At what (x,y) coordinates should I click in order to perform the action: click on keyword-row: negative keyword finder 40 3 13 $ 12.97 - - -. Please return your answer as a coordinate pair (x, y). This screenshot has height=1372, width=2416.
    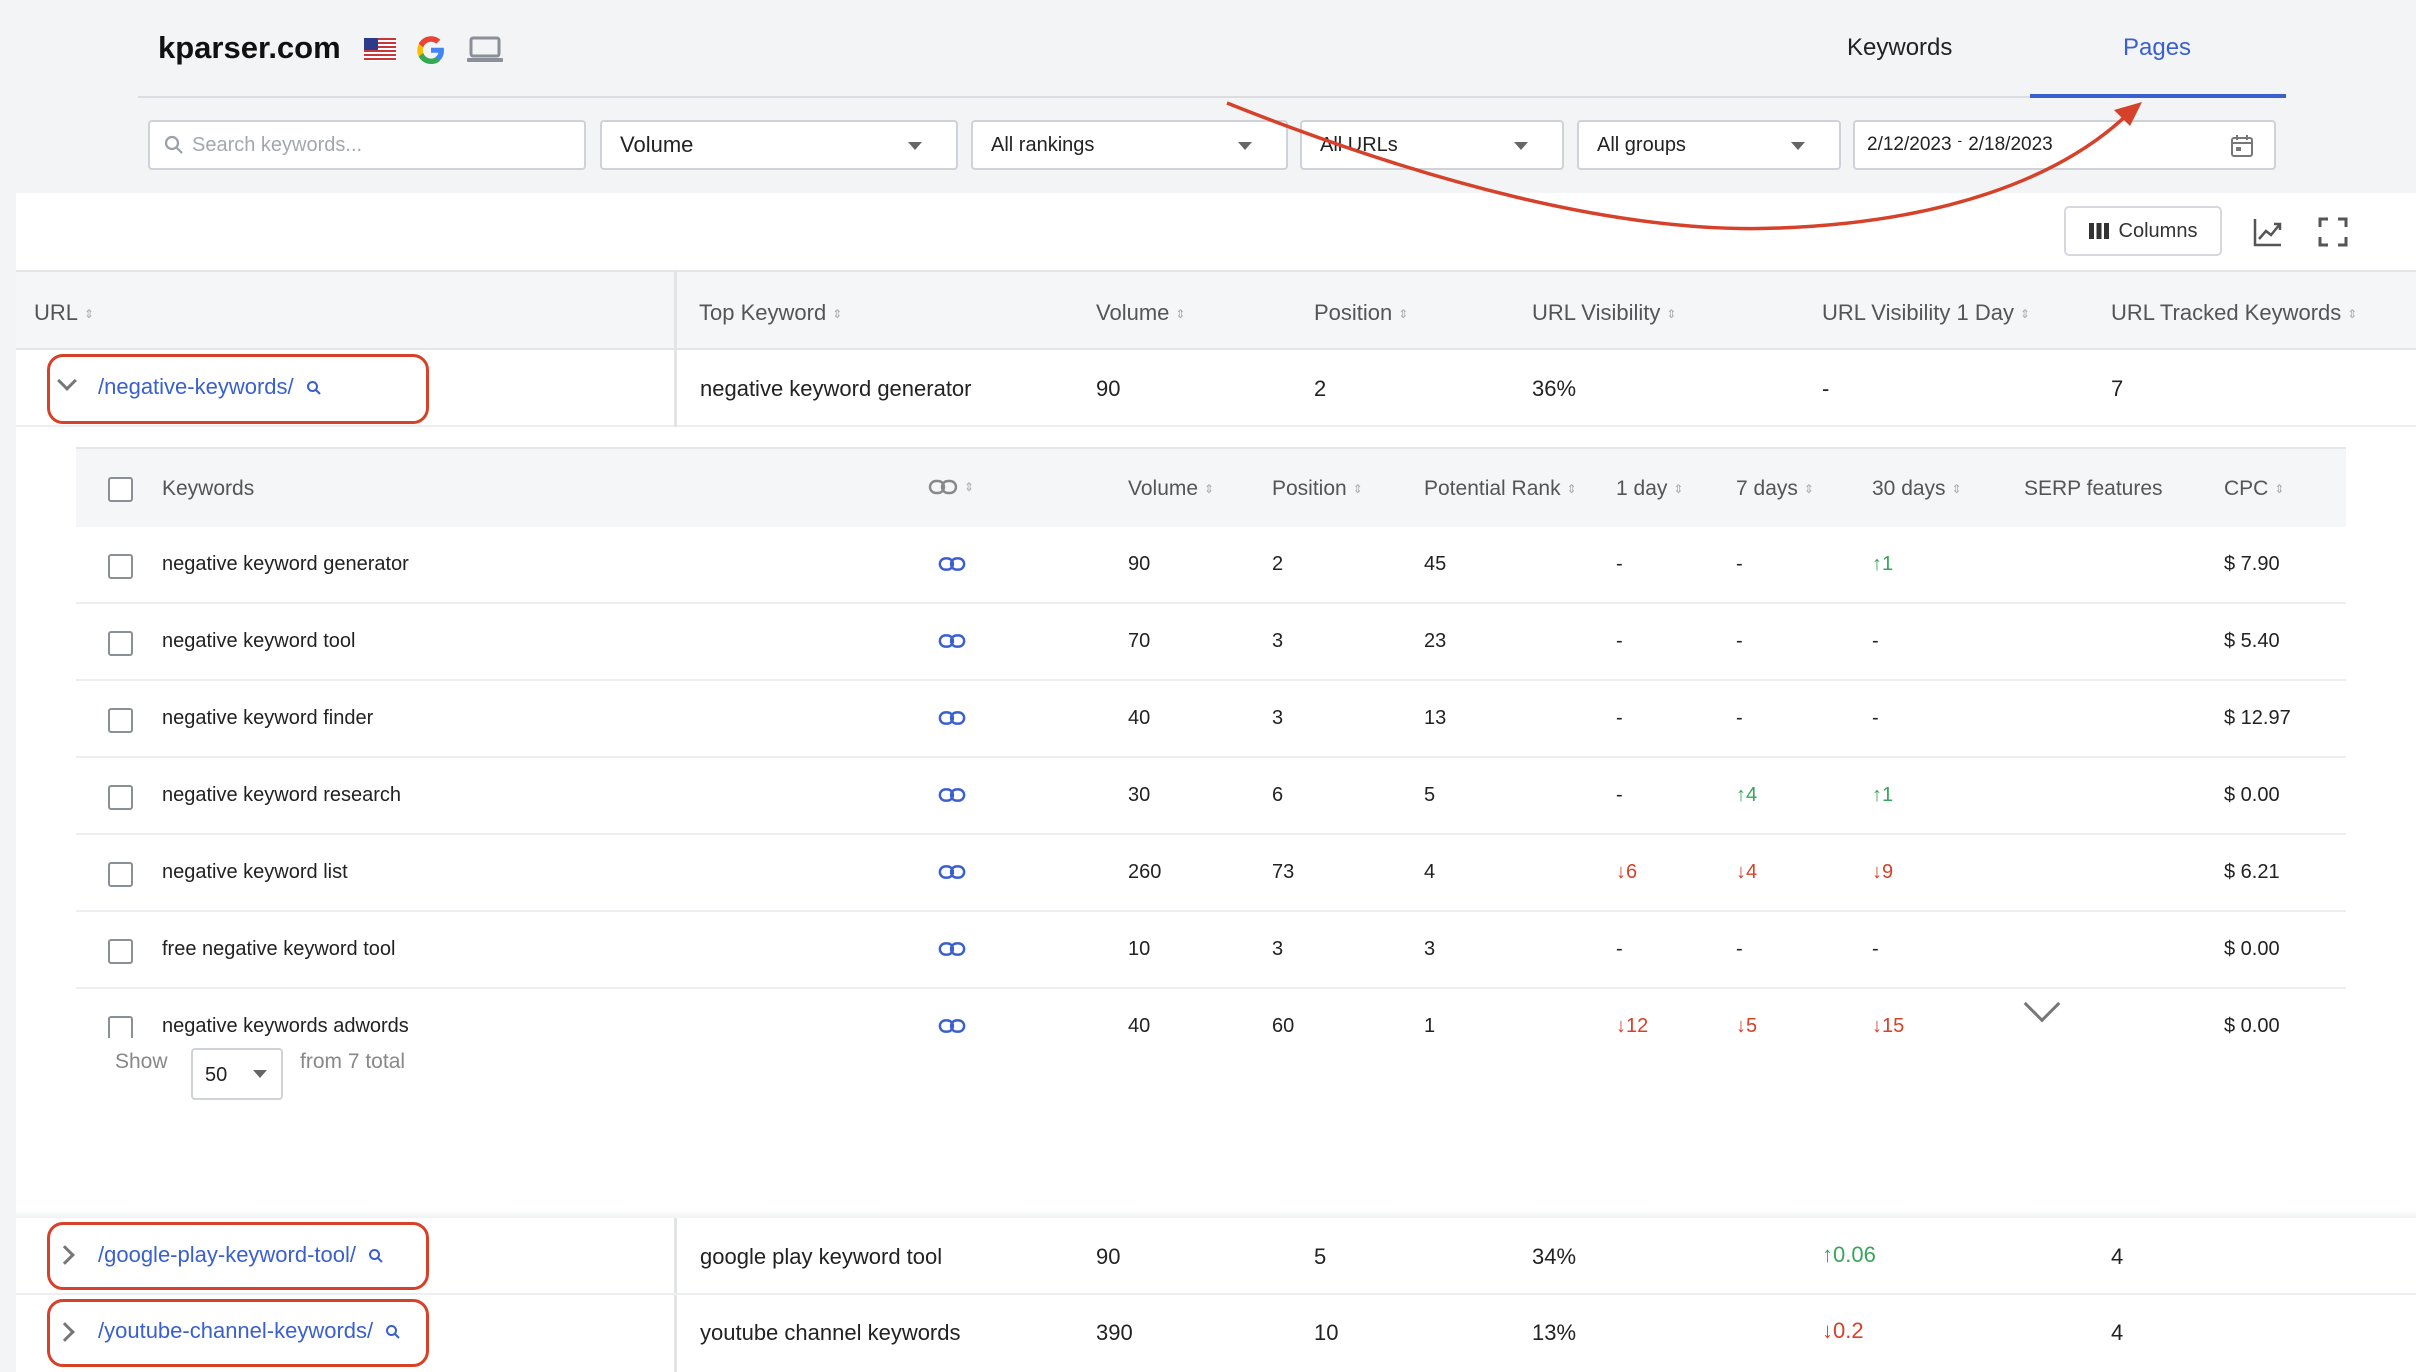
    Looking at the image, I should click on (1211, 719).